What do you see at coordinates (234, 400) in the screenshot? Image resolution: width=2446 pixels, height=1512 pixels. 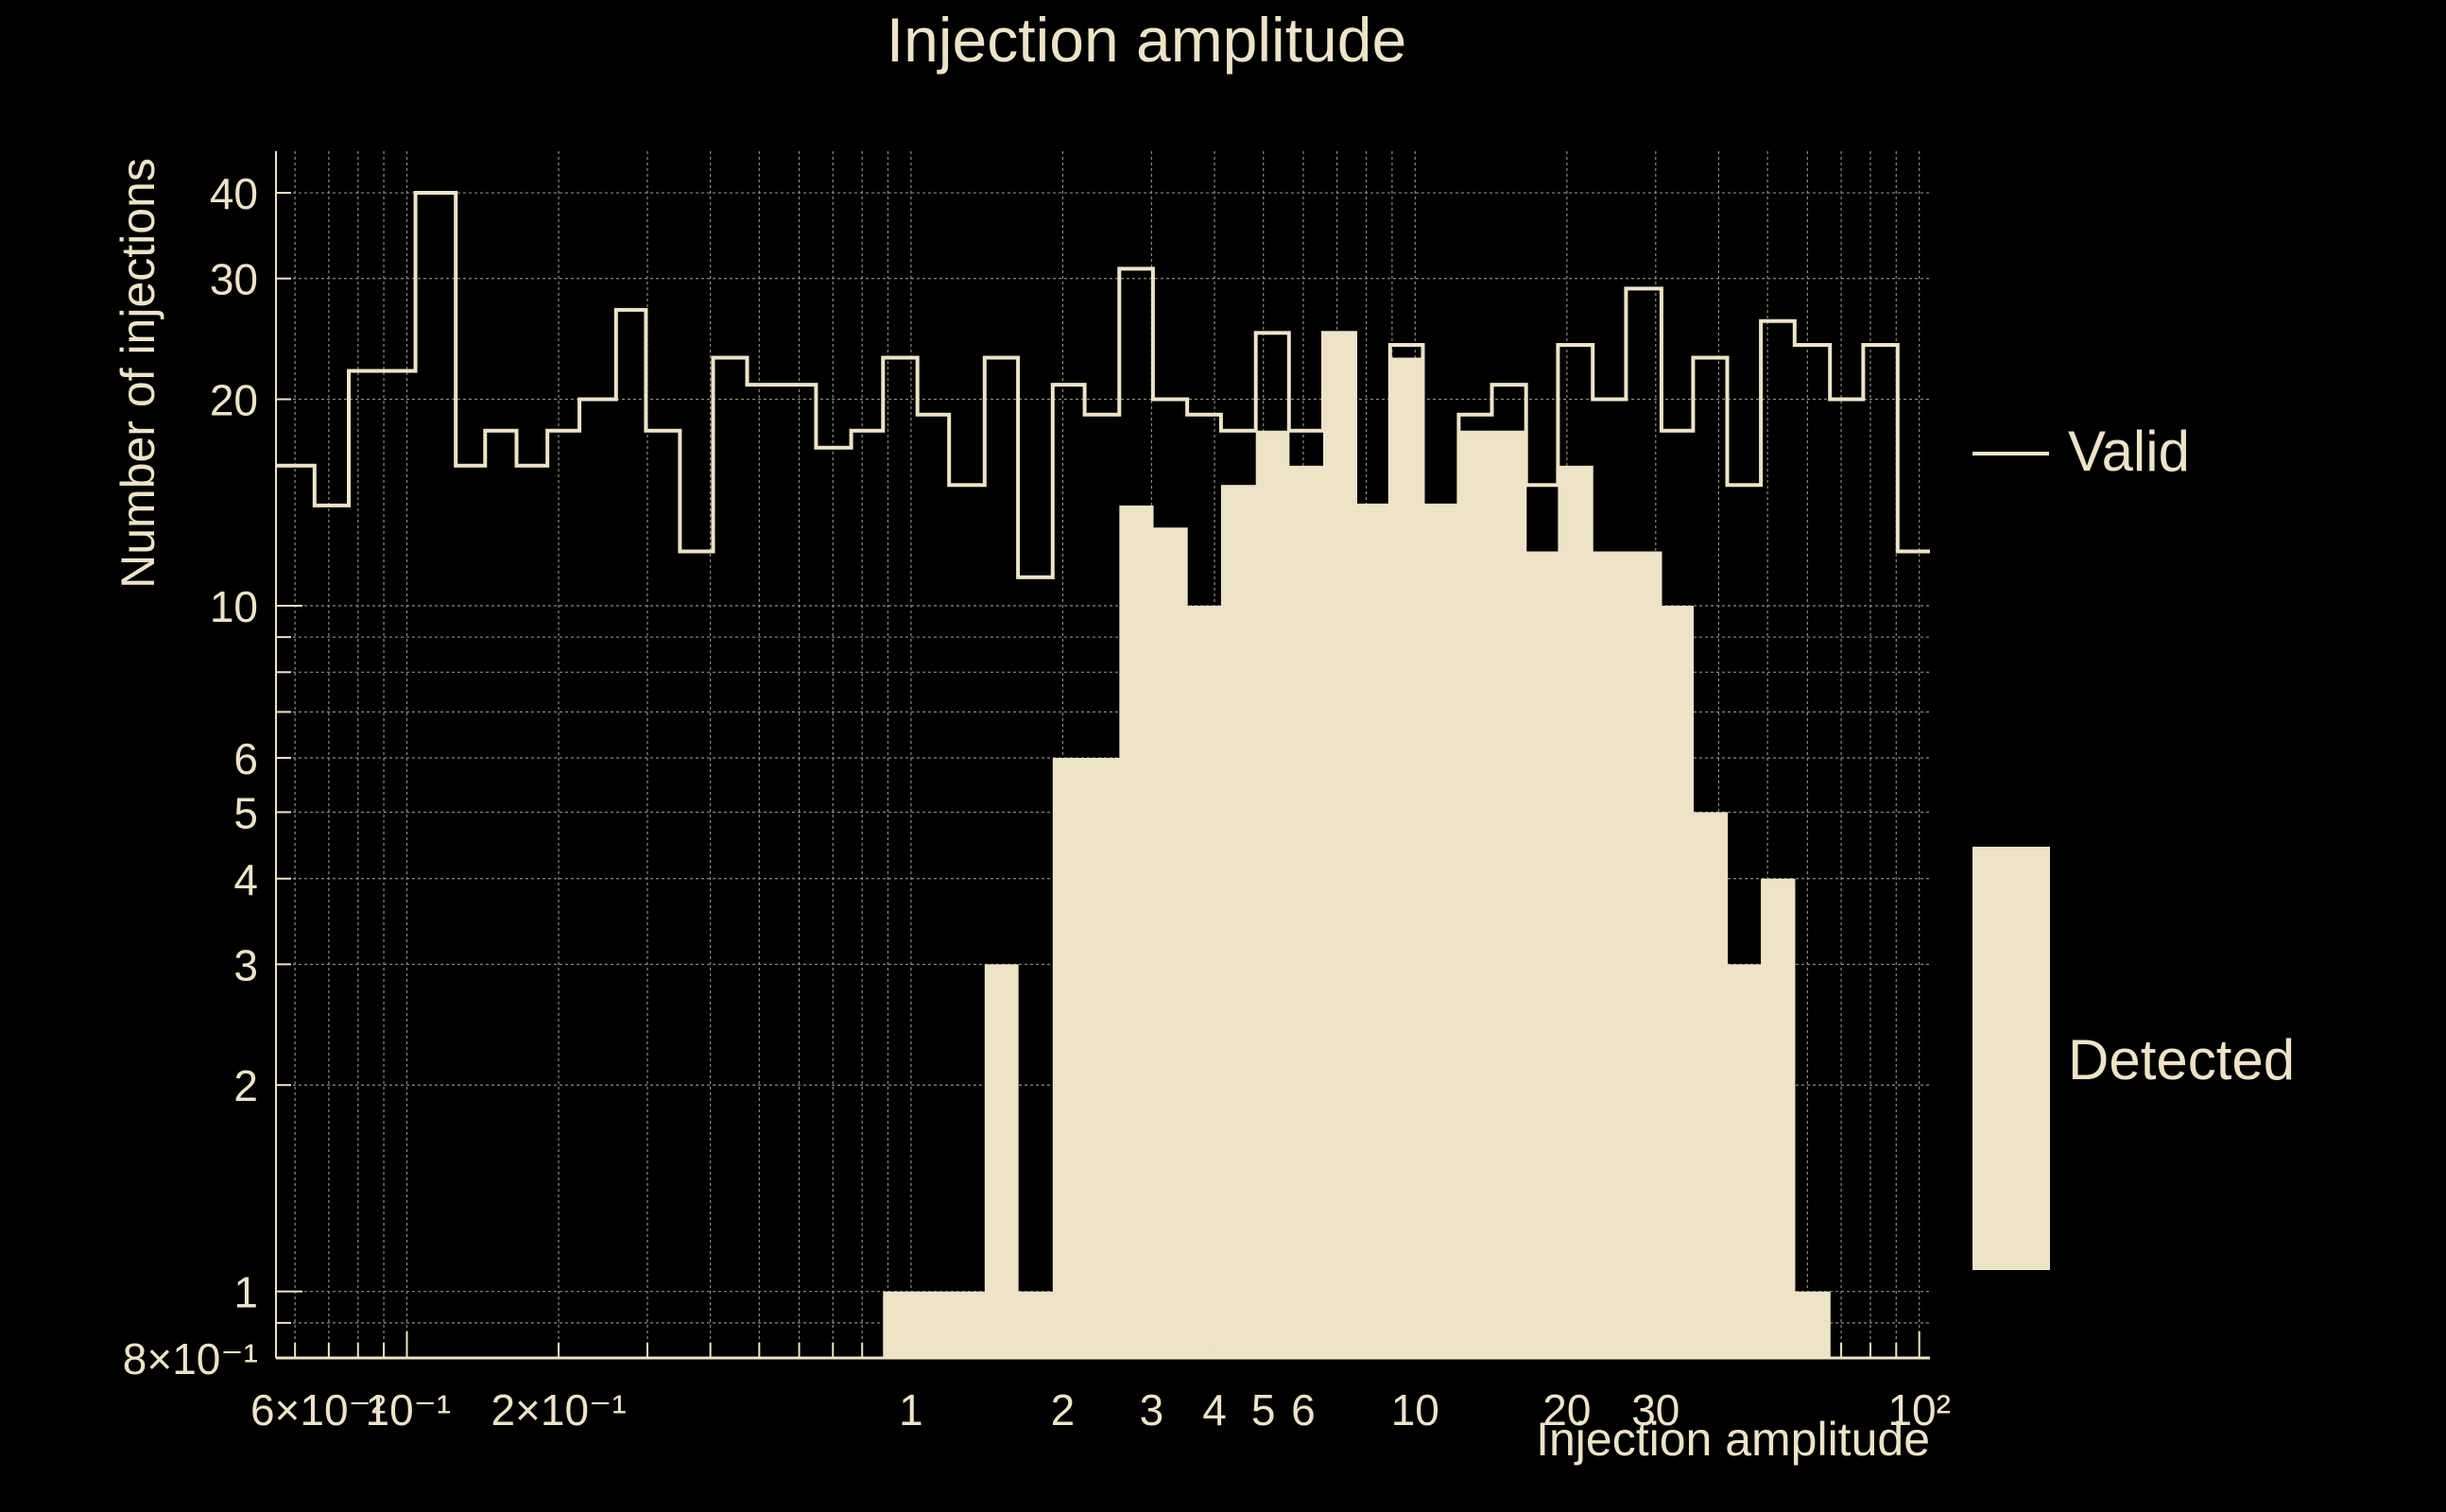 I see `y-tick-label: 20` at bounding box center [234, 400].